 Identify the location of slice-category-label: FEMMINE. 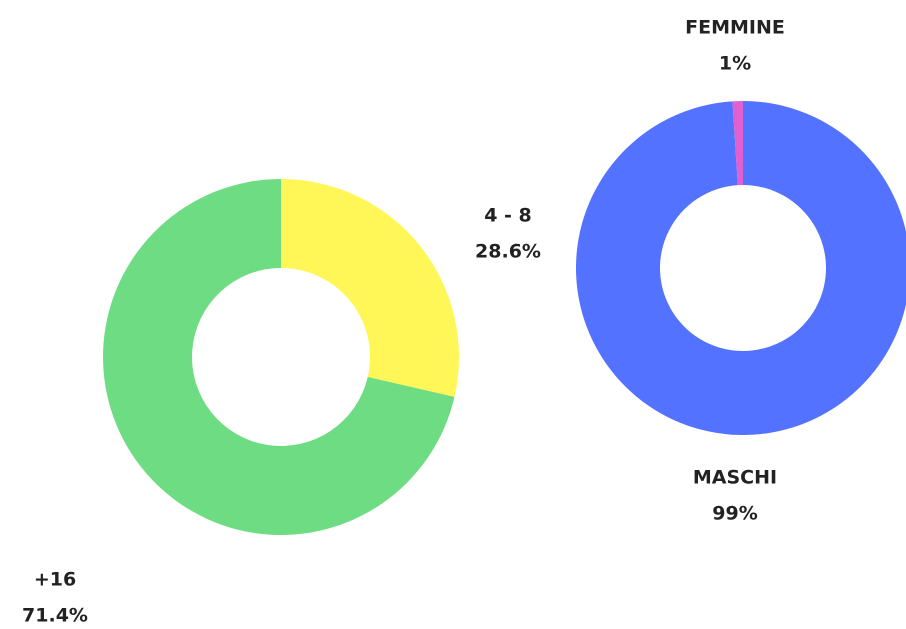
(735, 28).